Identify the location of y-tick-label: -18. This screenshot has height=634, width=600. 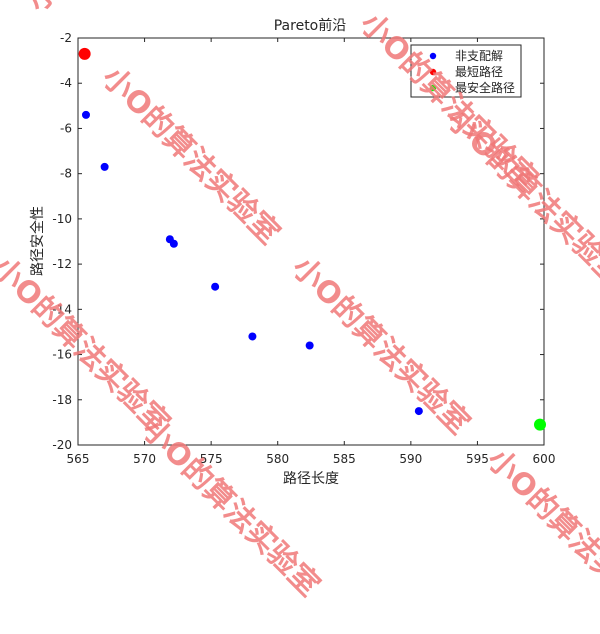
(62, 400).